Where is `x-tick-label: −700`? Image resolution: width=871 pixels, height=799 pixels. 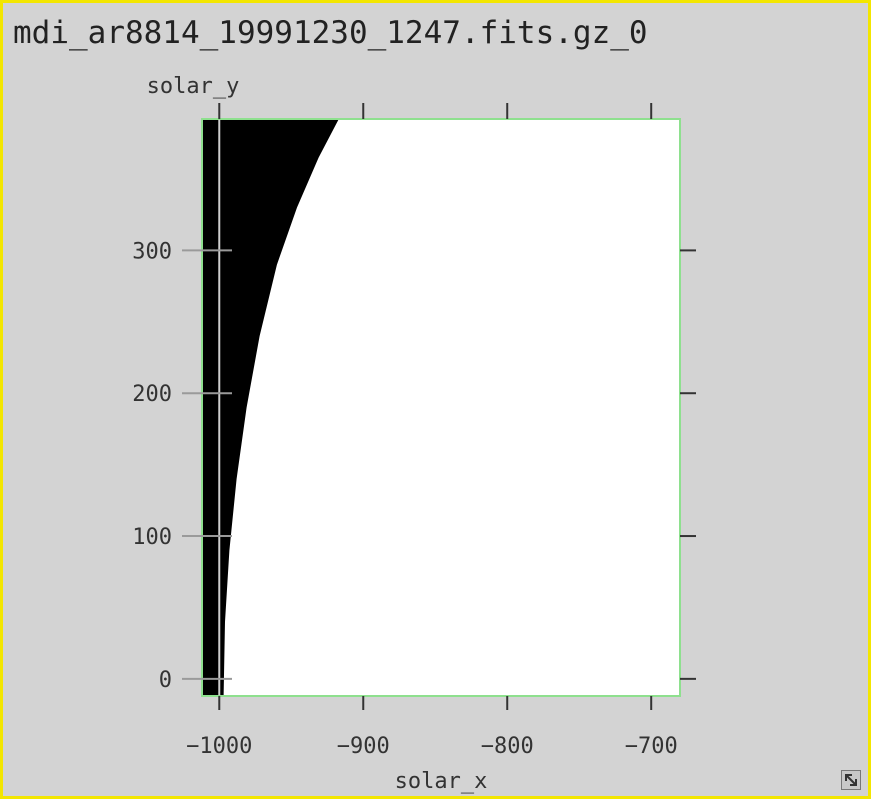 x-tick-label: −700 is located at coordinates (651, 746).